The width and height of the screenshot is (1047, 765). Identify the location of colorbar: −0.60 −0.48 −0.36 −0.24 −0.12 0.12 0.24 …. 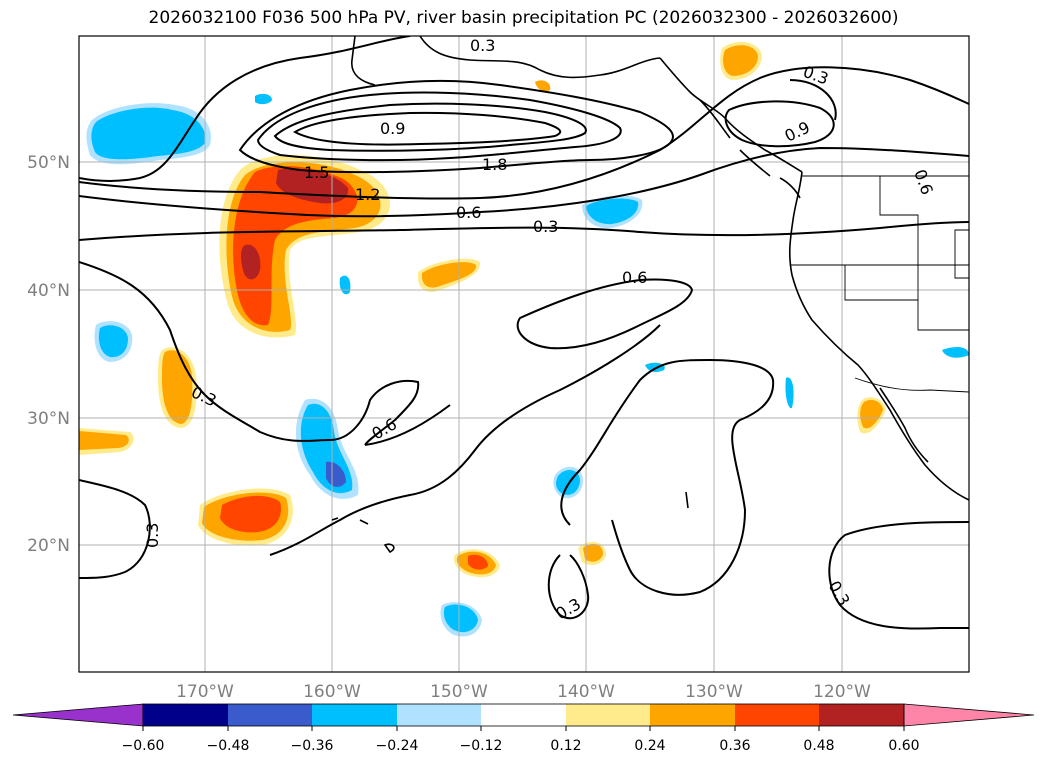
(523, 728).